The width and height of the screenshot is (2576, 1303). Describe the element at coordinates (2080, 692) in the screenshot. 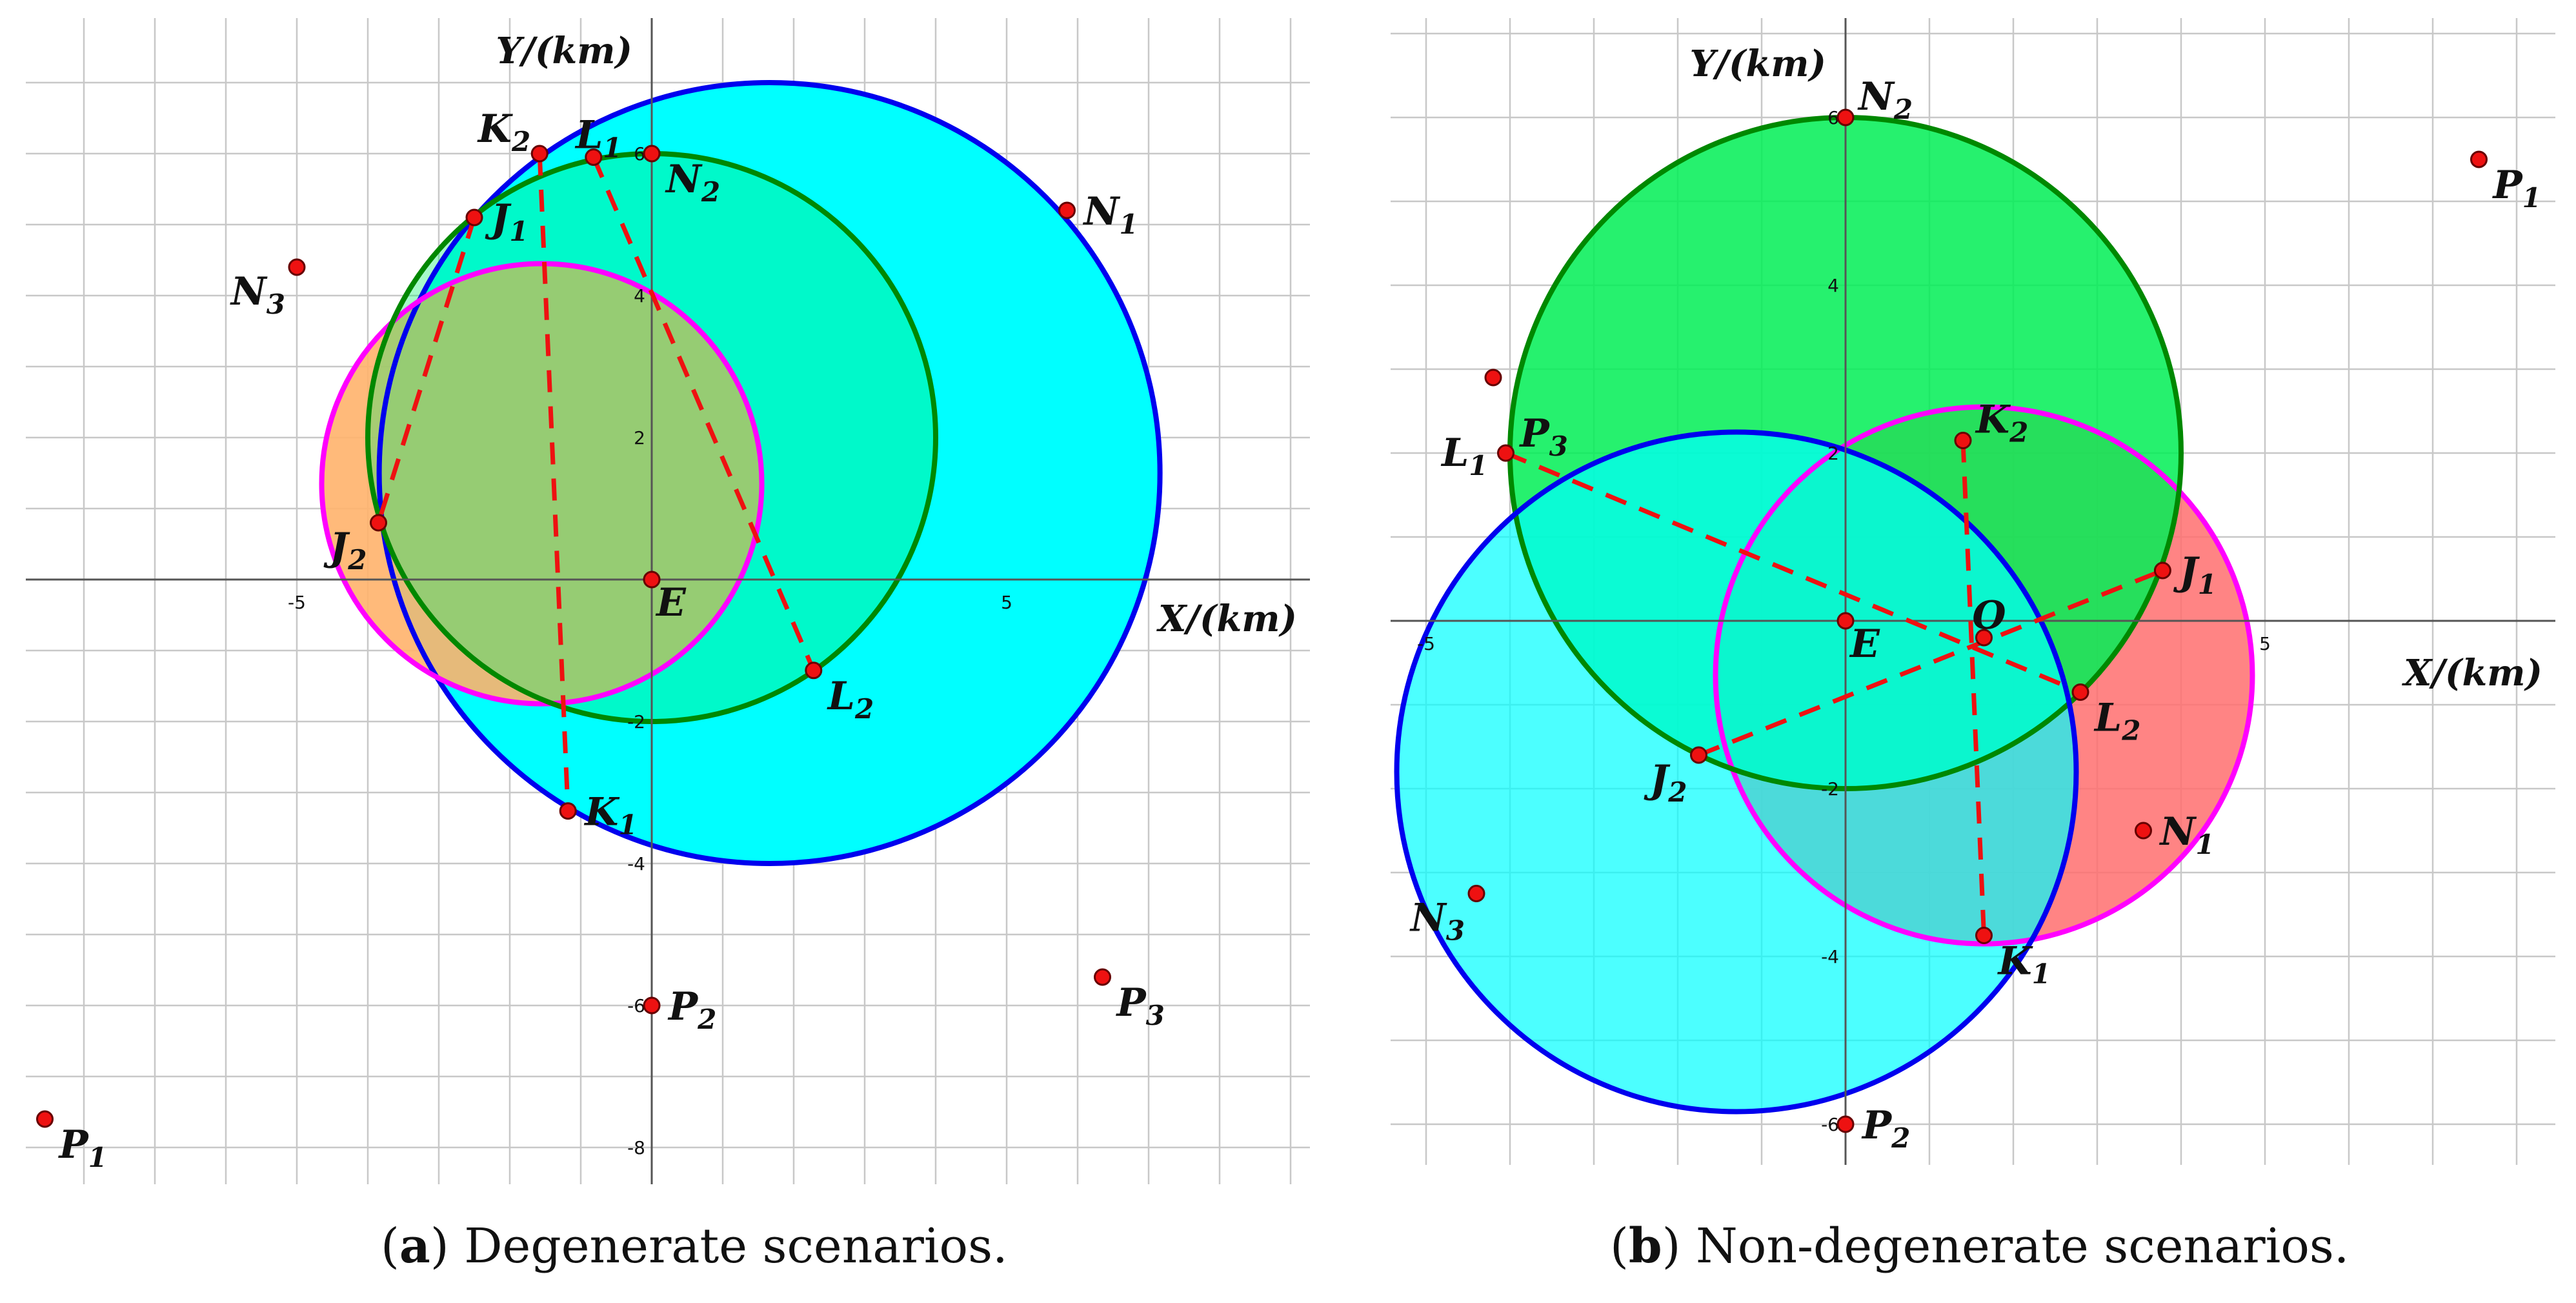

I see `point-L2` at that location.